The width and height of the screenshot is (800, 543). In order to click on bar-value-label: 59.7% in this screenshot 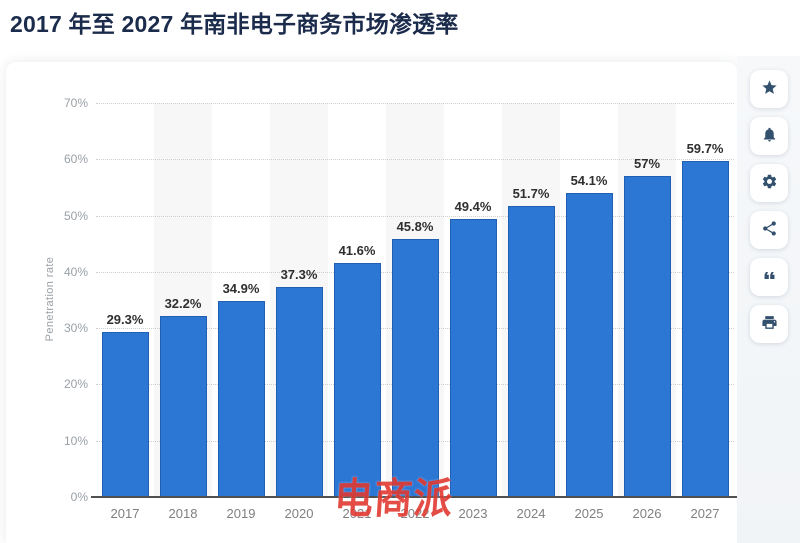, I will do `click(705, 148)`.